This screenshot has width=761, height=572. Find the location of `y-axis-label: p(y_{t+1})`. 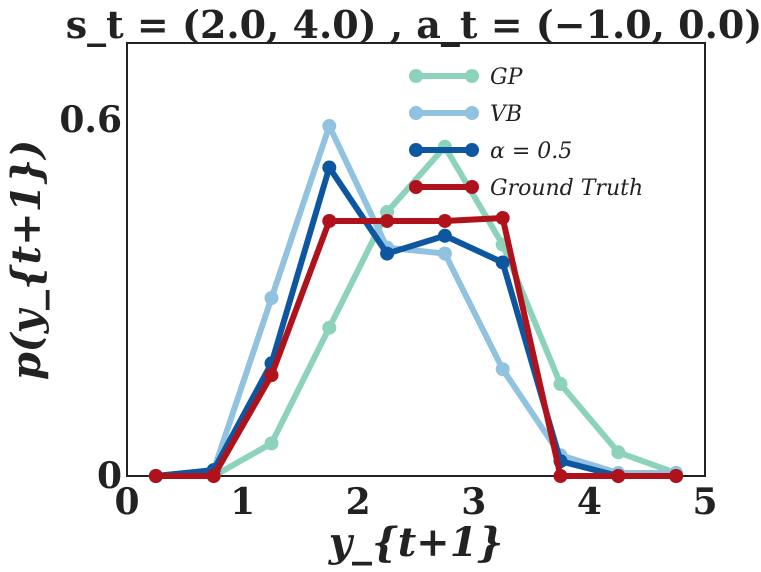

y-axis-label: p(y_{t+1}) is located at coordinates (26, 260).